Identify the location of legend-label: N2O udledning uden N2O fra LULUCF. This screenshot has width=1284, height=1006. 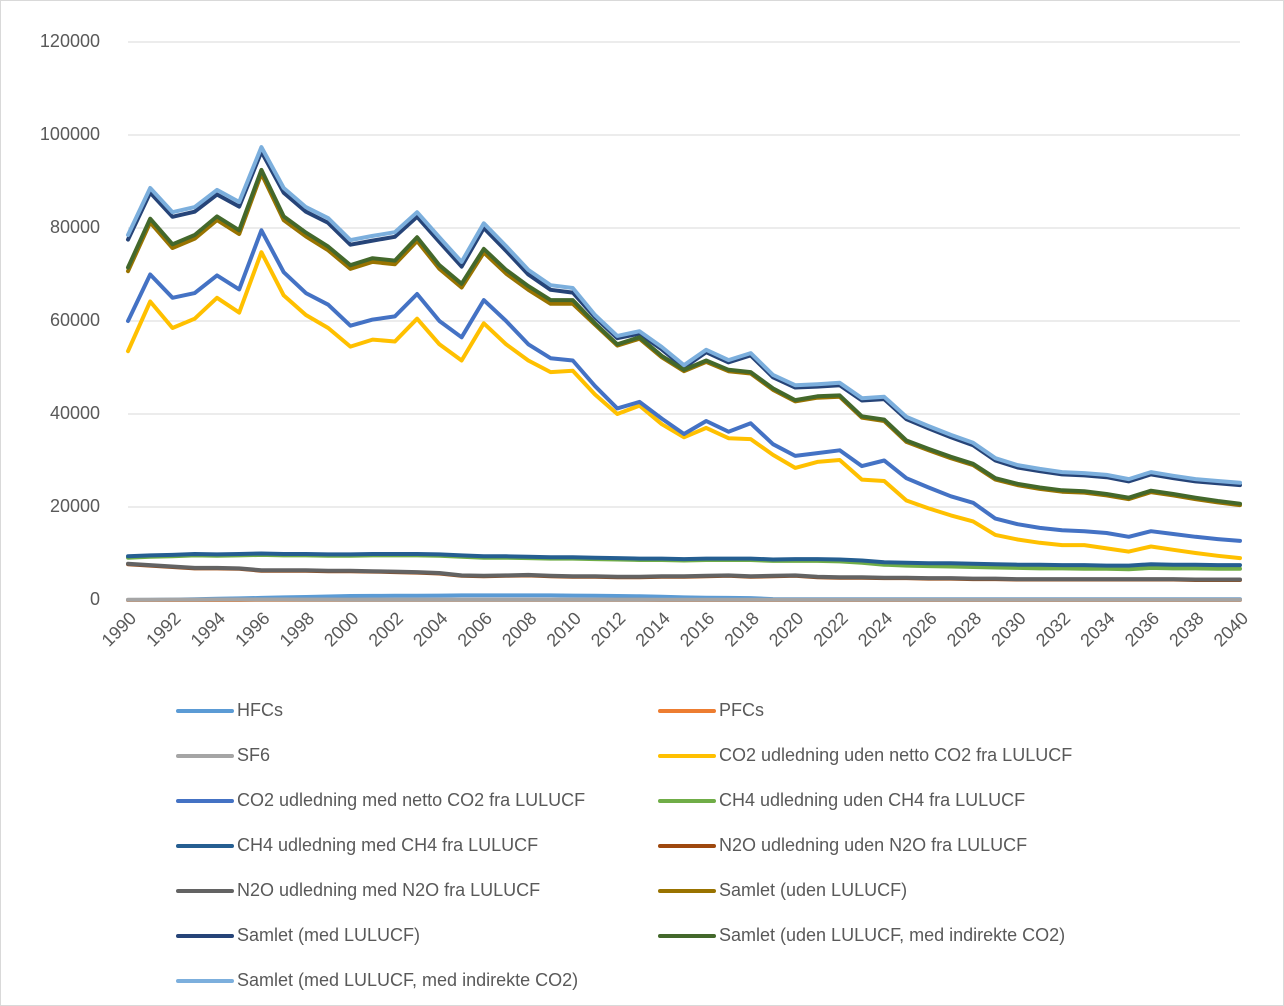
(873, 845).